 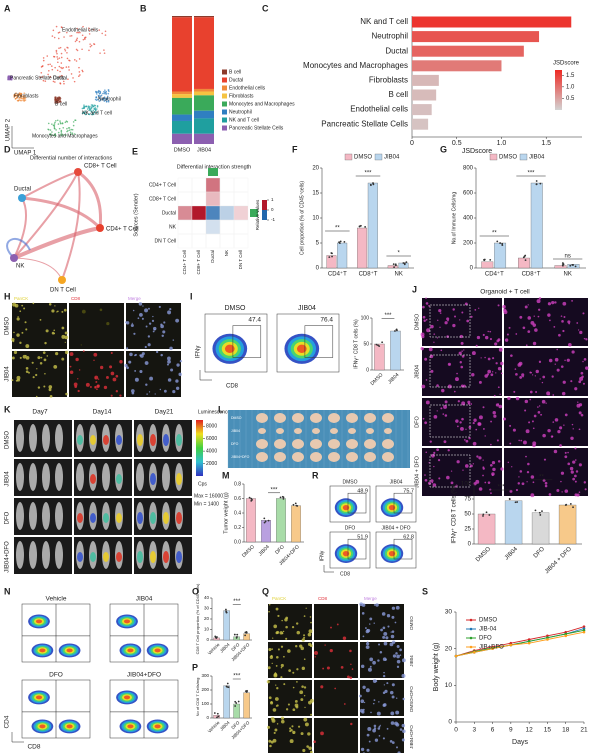 What do you see at coordinates (211, 439) in the screenshot?
I see `colorbar-label: 6000` at bounding box center [211, 439].